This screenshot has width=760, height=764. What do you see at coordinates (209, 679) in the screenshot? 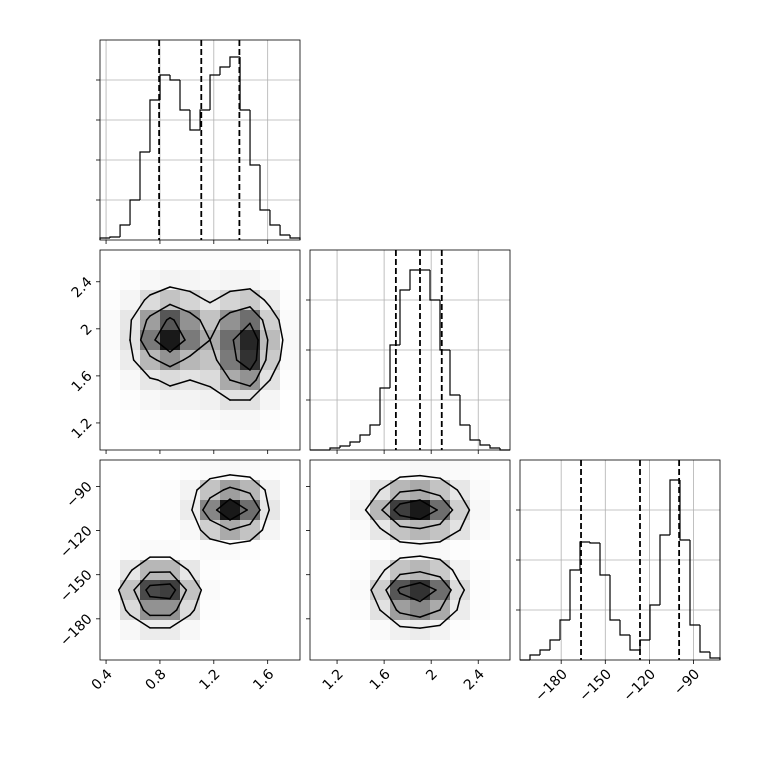
I see `x-tick-label: 1.2` at bounding box center [209, 679].